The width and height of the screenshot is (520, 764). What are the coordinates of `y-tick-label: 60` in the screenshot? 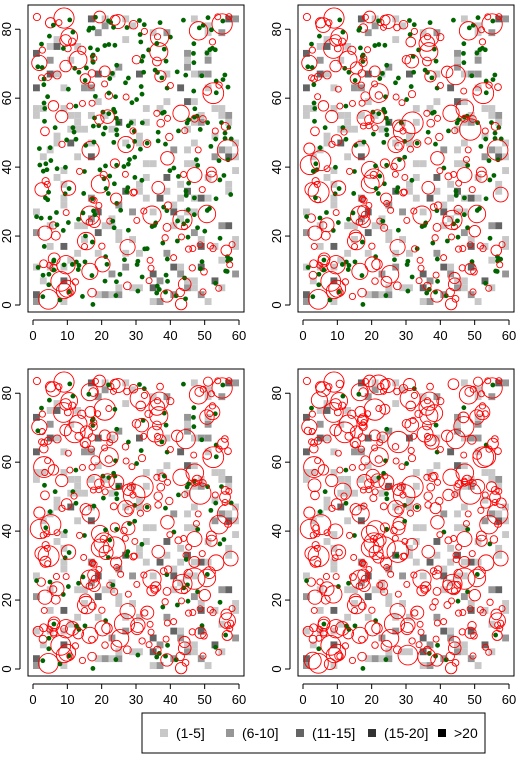 It's located at (7, 462).